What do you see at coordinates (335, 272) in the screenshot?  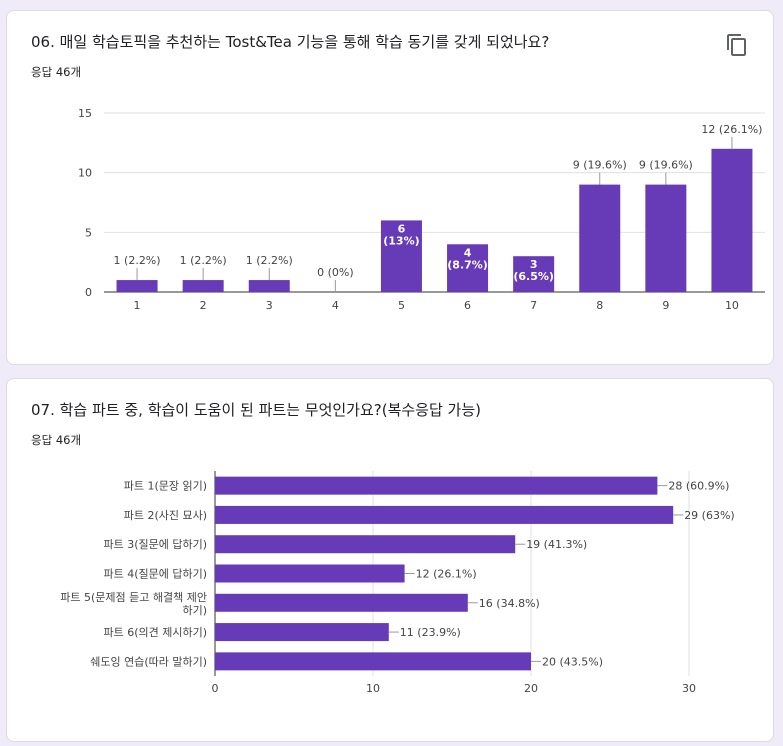 I see `data-label: 0 (0%)` at bounding box center [335, 272].